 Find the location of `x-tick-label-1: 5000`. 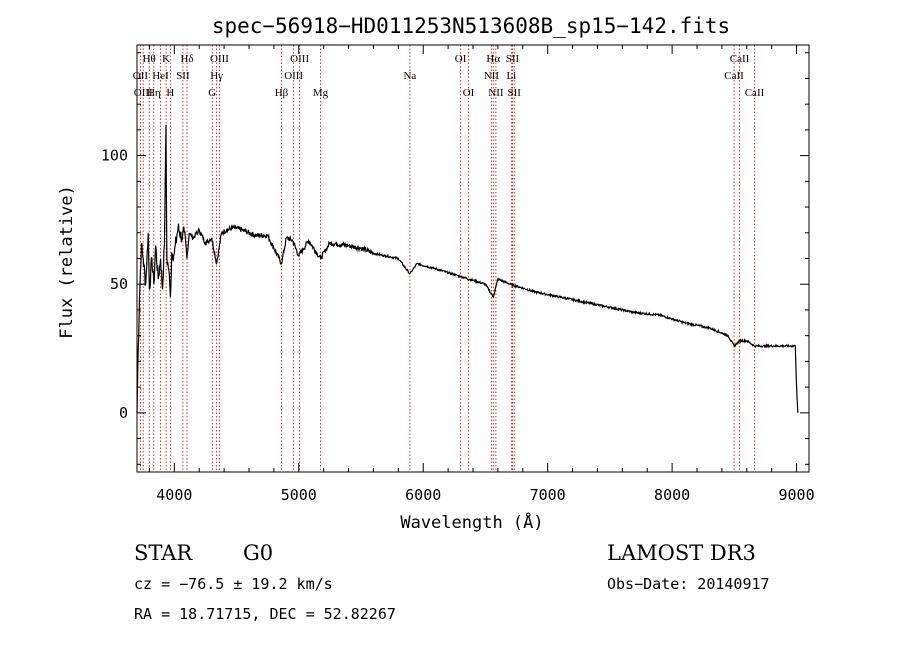

x-tick-label-1: 5000 is located at coordinates (299, 495).